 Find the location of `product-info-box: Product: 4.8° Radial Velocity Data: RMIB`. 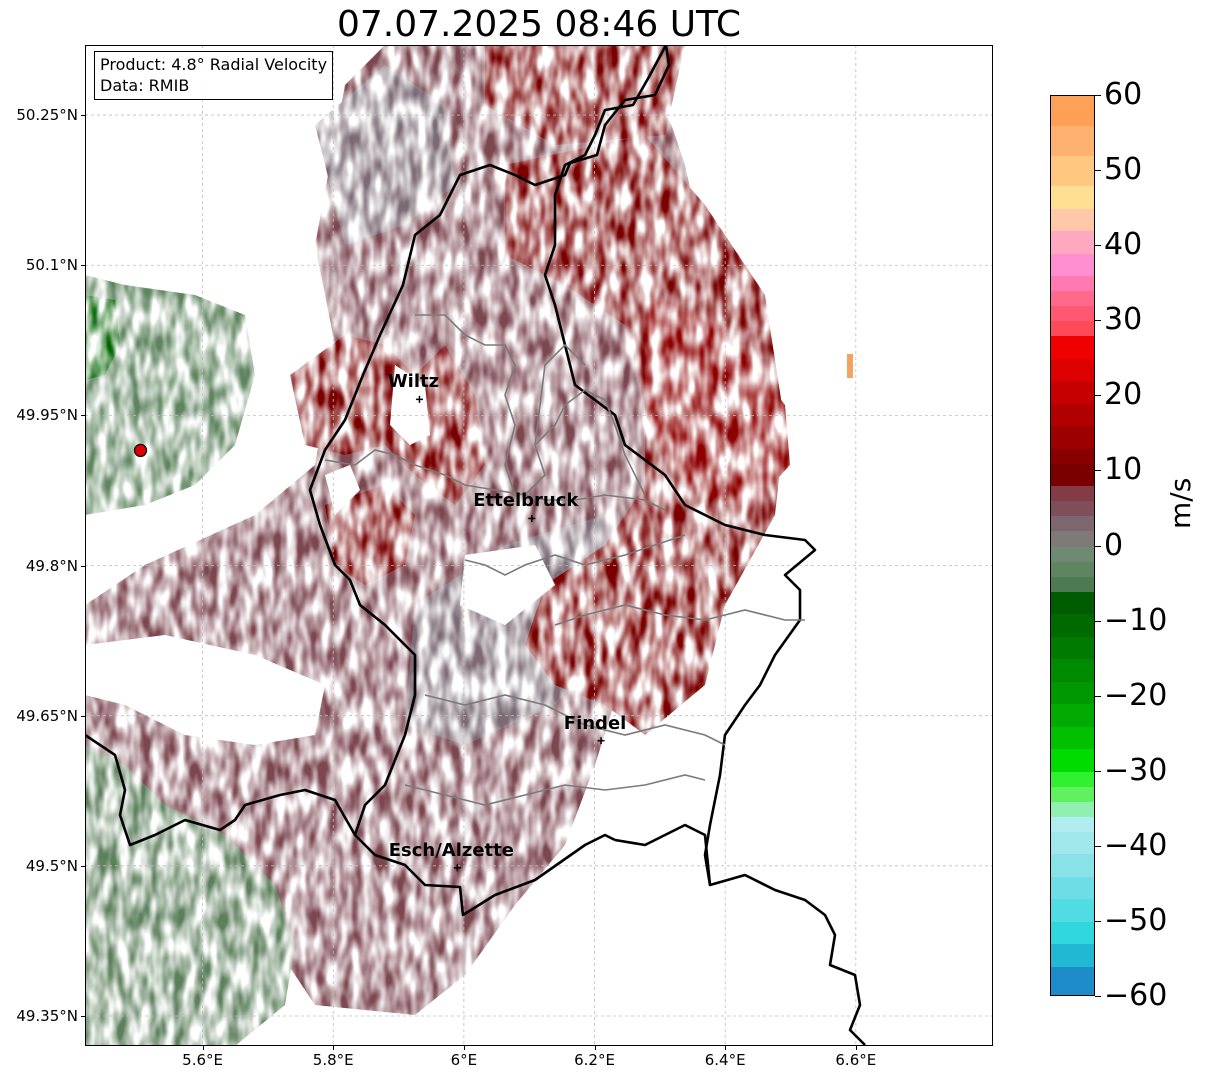

product-info-box: Product: 4.8° Radial Velocity Data: RMIB is located at coordinates (214, 75).